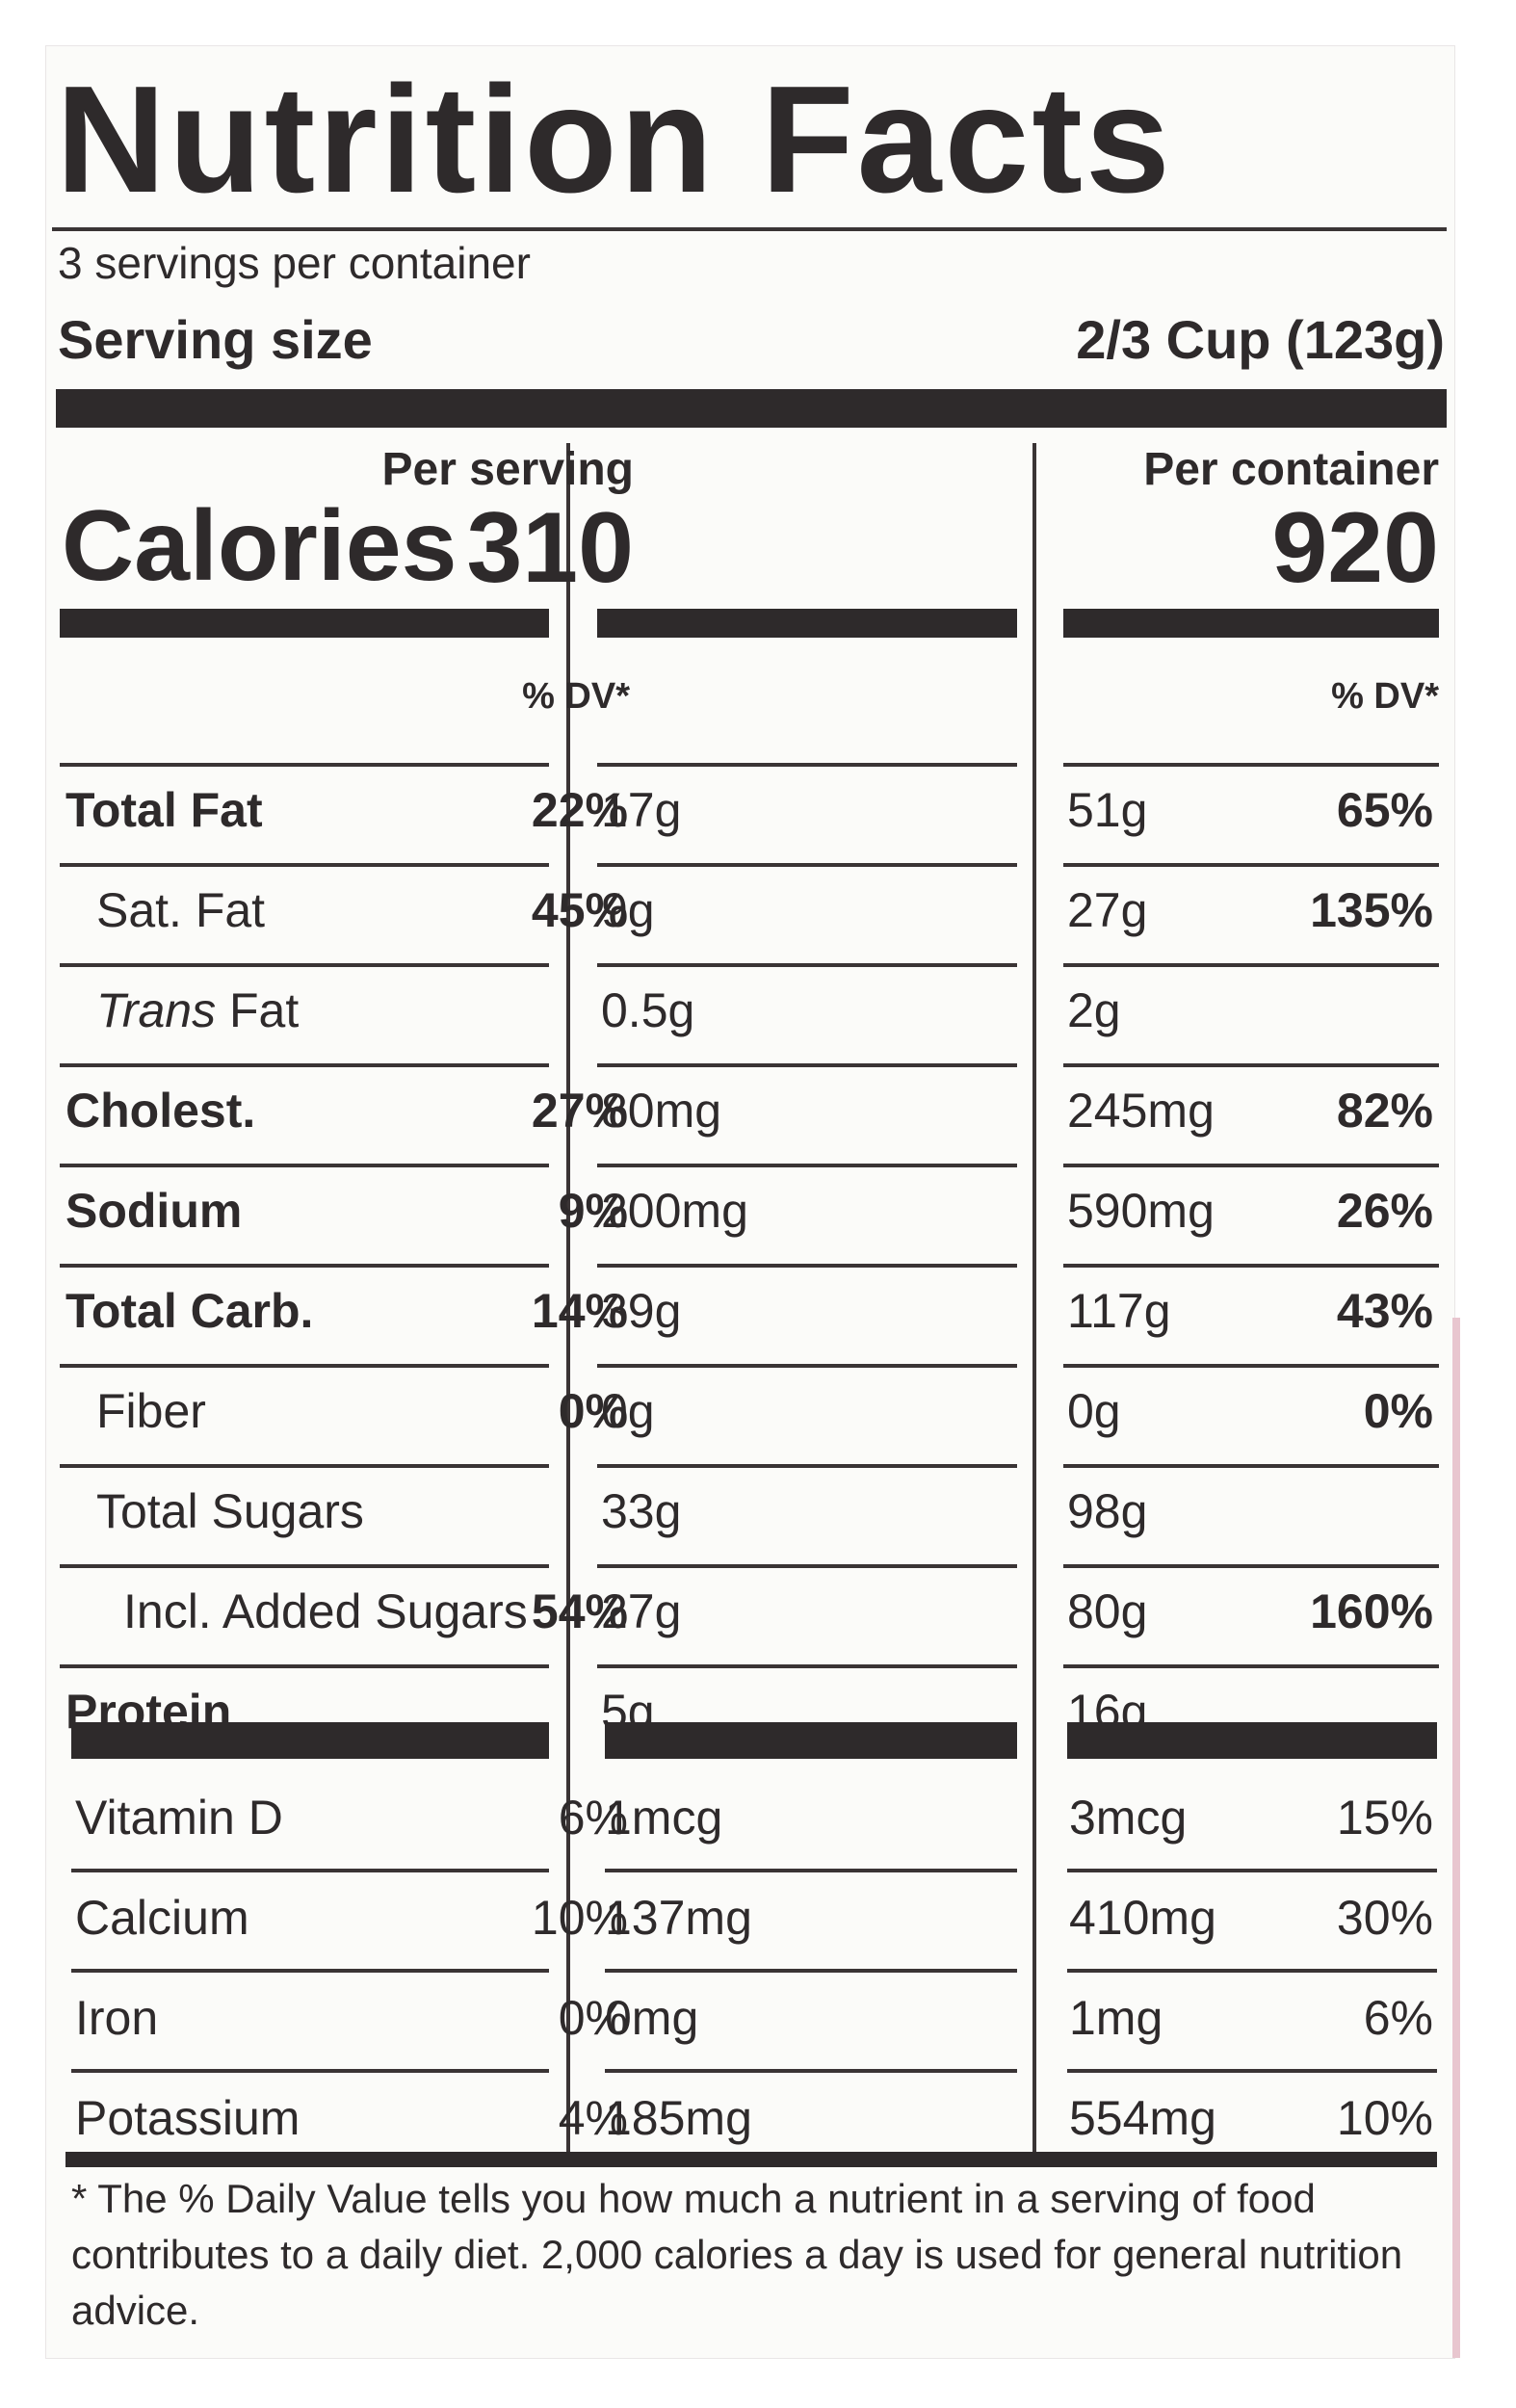  Describe the element at coordinates (1116, 2018) in the screenshot. I see `vitamin-container-amount: 1mg` at that location.